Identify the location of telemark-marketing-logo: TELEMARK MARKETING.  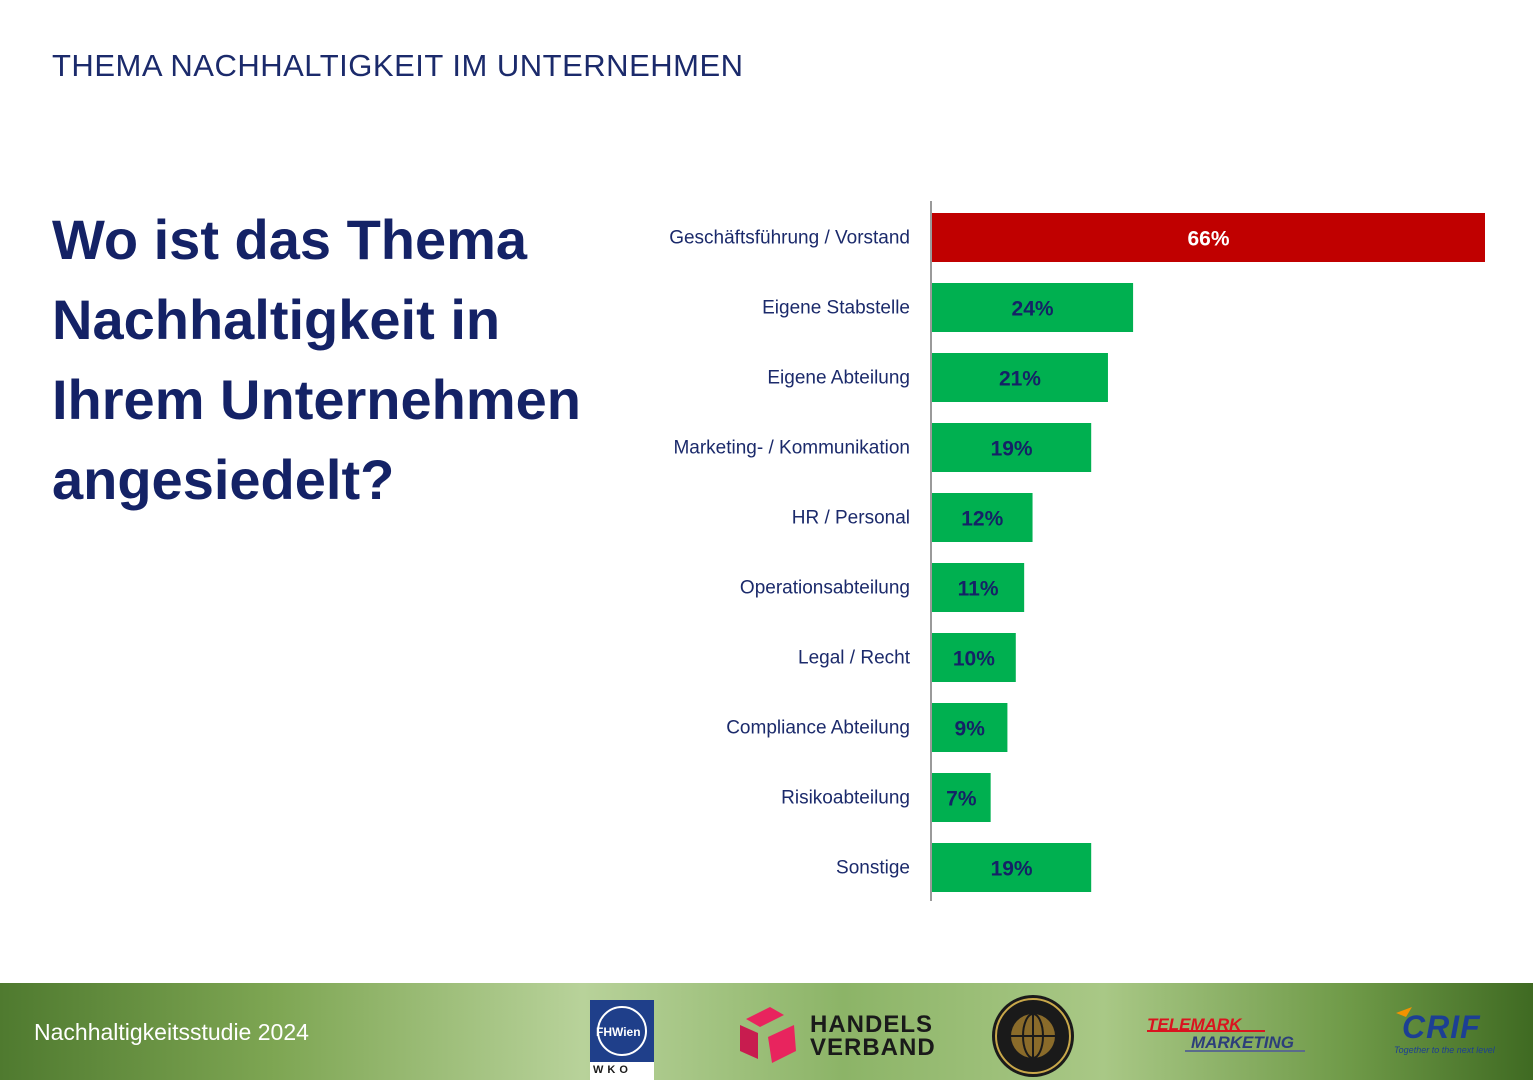
(1230, 1034).